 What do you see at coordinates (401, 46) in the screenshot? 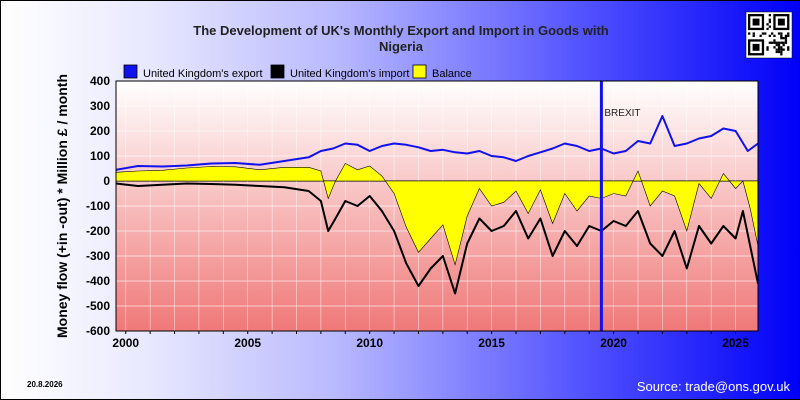
I see `chart-title-line-2: Nigeria` at bounding box center [401, 46].